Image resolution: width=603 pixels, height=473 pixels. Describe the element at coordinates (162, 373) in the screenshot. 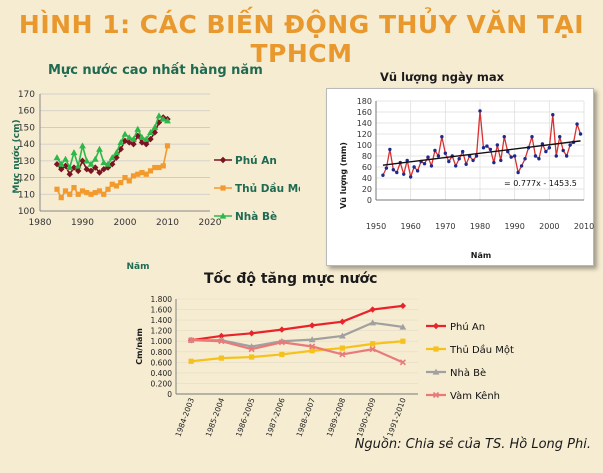

I see `y-tick-label: 0.400` at that location.